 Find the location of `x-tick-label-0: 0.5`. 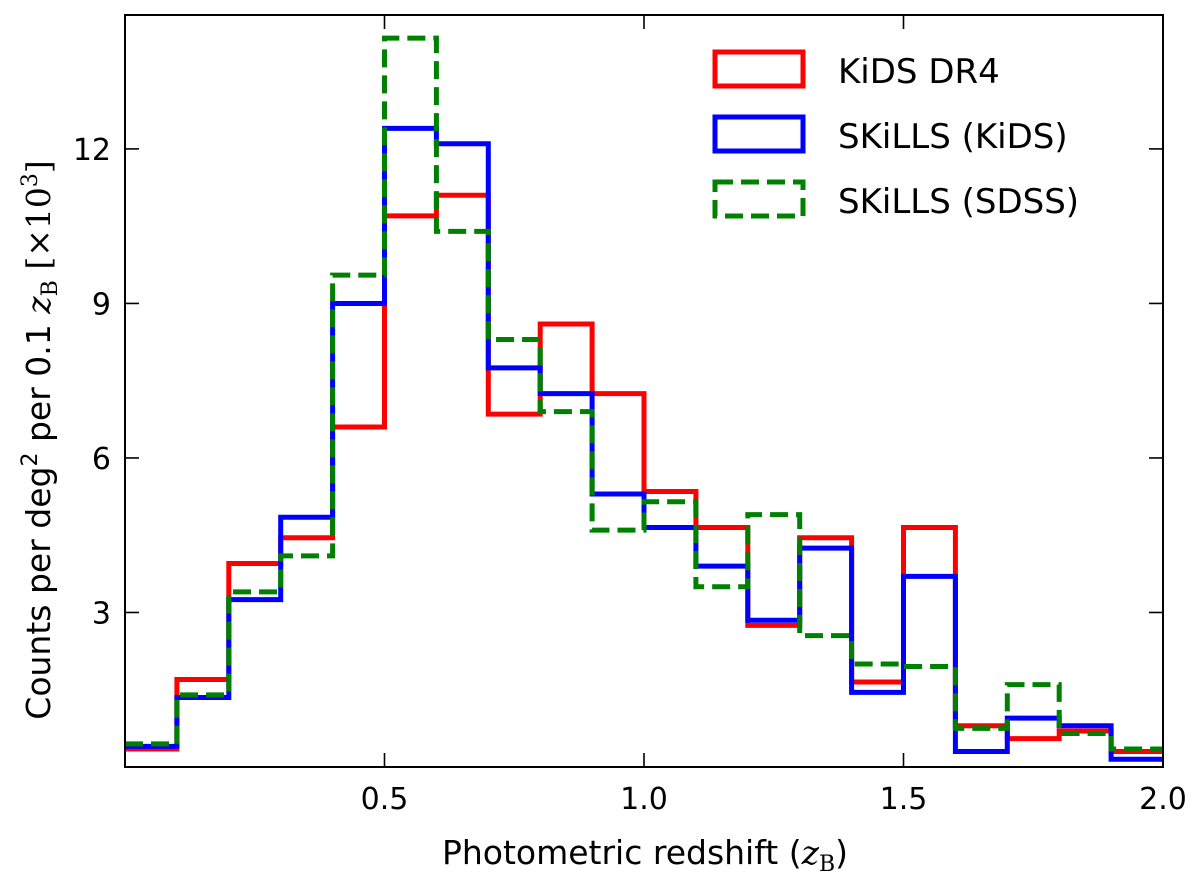

x-tick-label-0: 0.5 is located at coordinates (385, 799).